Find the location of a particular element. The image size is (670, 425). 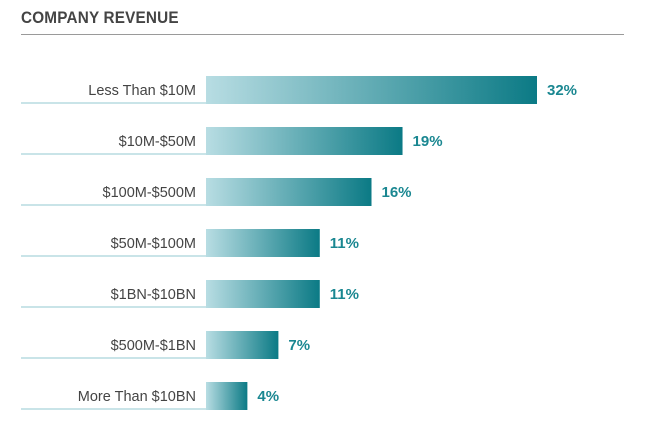

bar-50m-100m is located at coordinates (263, 243).